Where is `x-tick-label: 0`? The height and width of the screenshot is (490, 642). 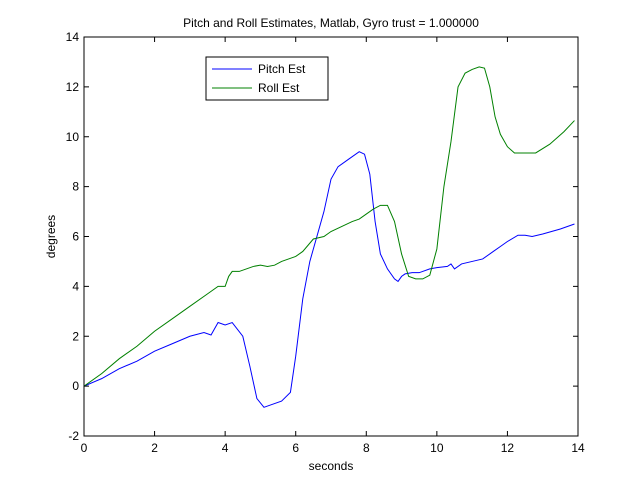
x-tick-label: 0 is located at coordinates (84, 448).